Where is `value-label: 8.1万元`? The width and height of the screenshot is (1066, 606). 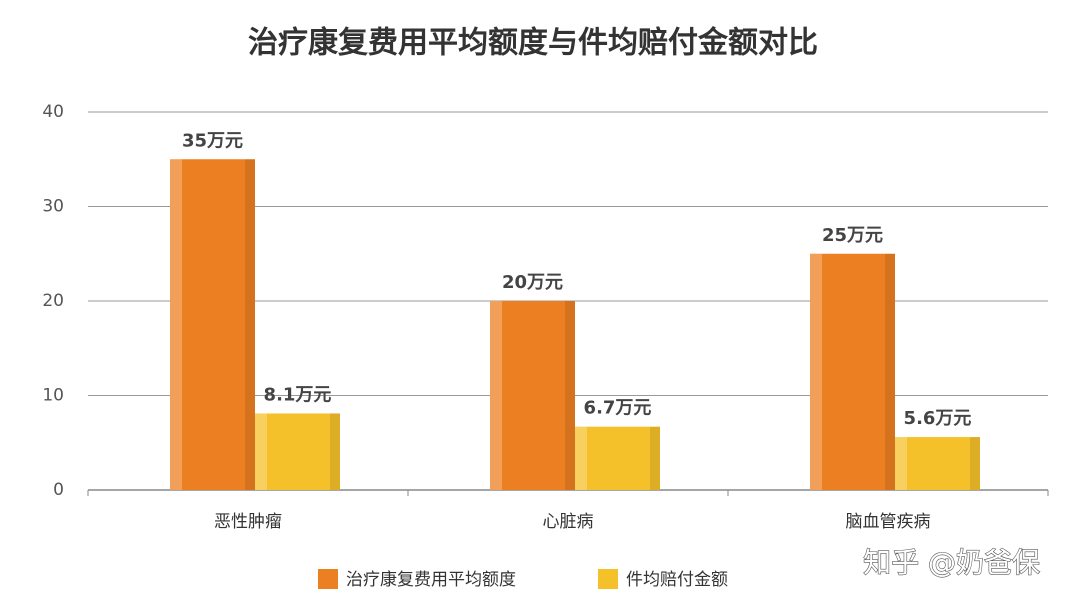
value-label: 8.1万元 is located at coordinates (298, 394).